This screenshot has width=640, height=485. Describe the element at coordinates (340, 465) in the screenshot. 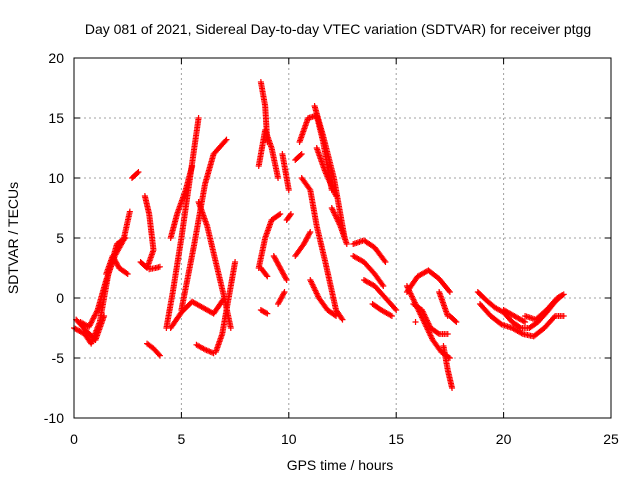

I see `x-axis-label: GPS time / hours` at that location.